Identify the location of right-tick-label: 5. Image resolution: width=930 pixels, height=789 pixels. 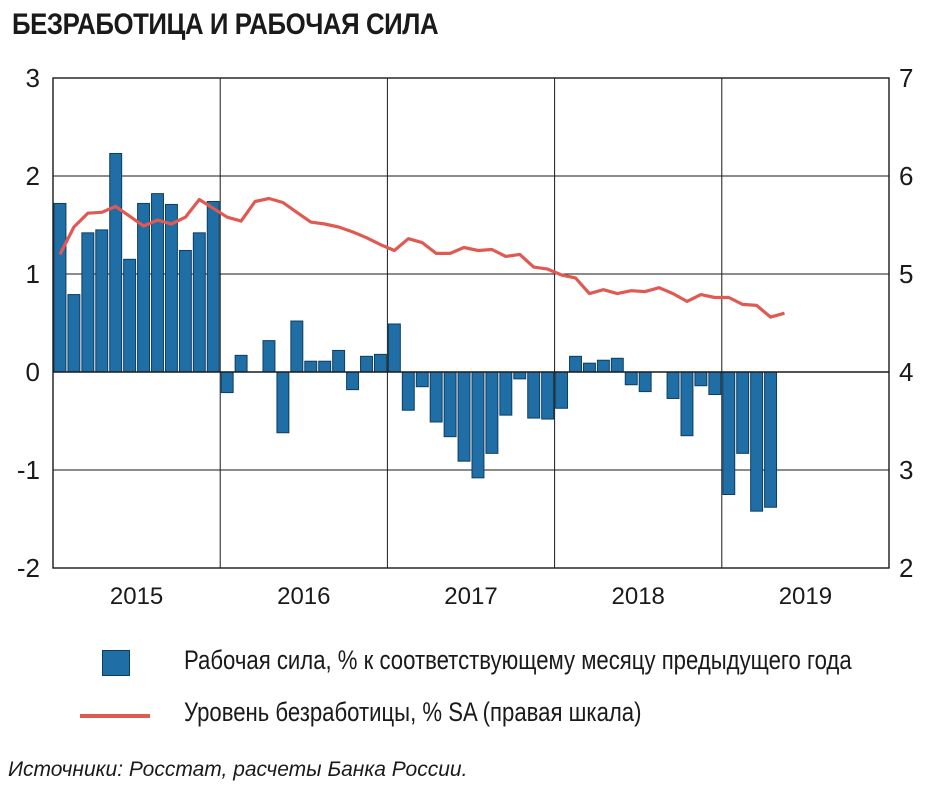
(906, 274).